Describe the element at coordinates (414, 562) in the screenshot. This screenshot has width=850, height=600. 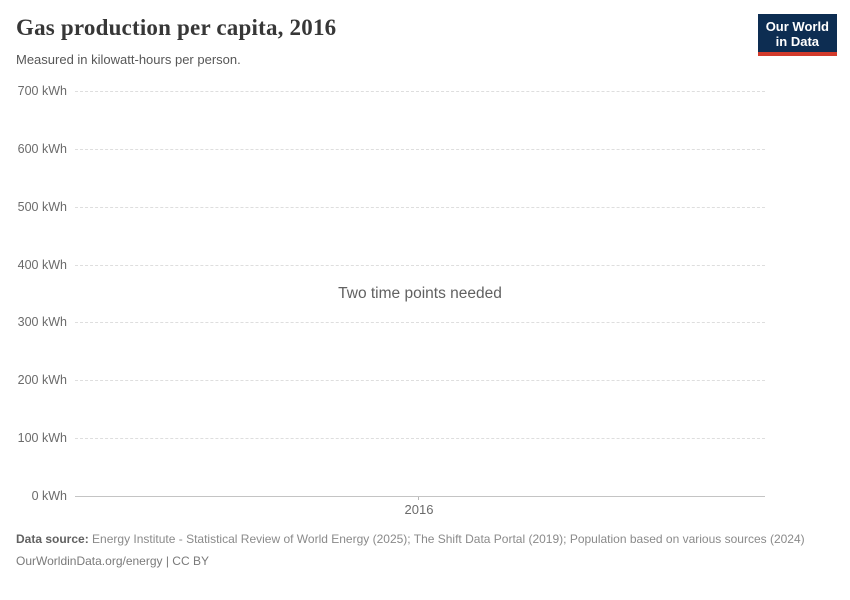
I see `license-line: OurWorldinData.org/energy | CC BY` at that location.